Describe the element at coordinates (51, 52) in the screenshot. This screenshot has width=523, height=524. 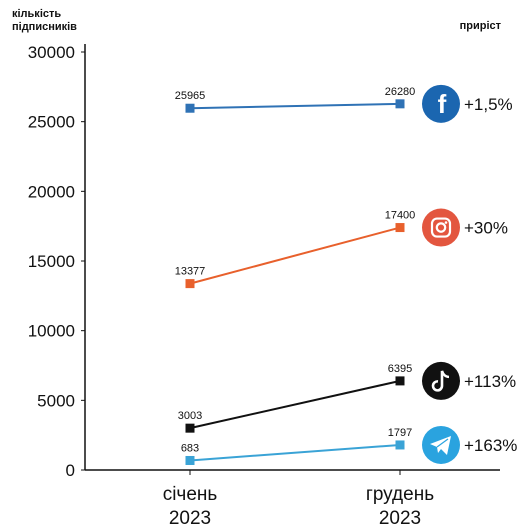
I see `y-tick-label: 30000` at that location.